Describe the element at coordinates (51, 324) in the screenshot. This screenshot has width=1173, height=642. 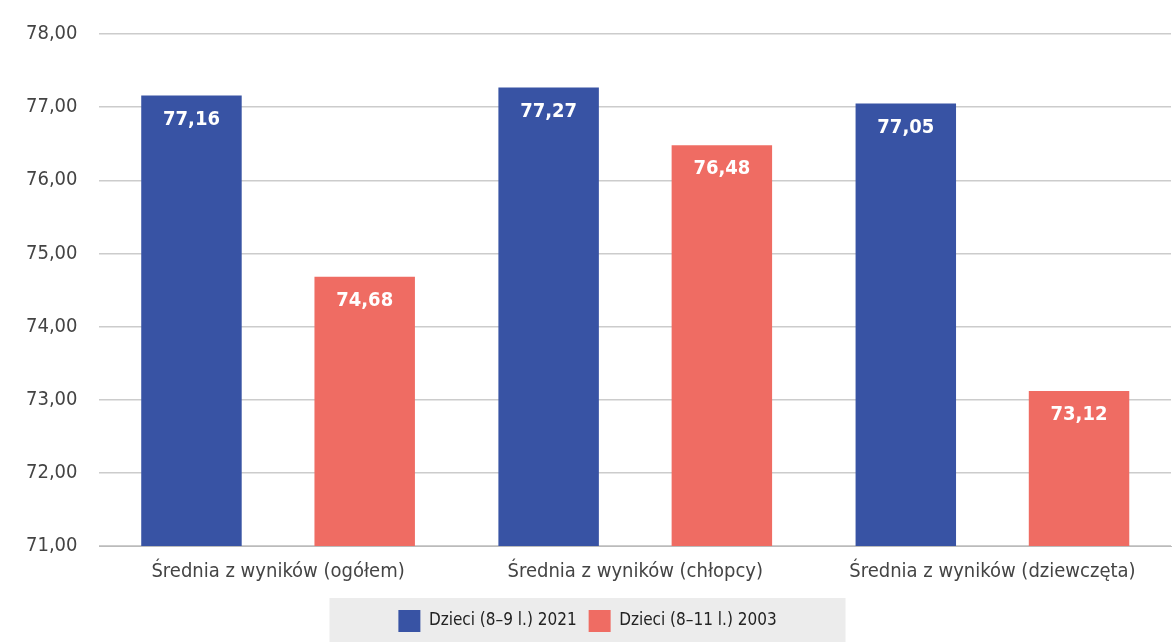
I see `y-tick-label: 74,00` at that location.